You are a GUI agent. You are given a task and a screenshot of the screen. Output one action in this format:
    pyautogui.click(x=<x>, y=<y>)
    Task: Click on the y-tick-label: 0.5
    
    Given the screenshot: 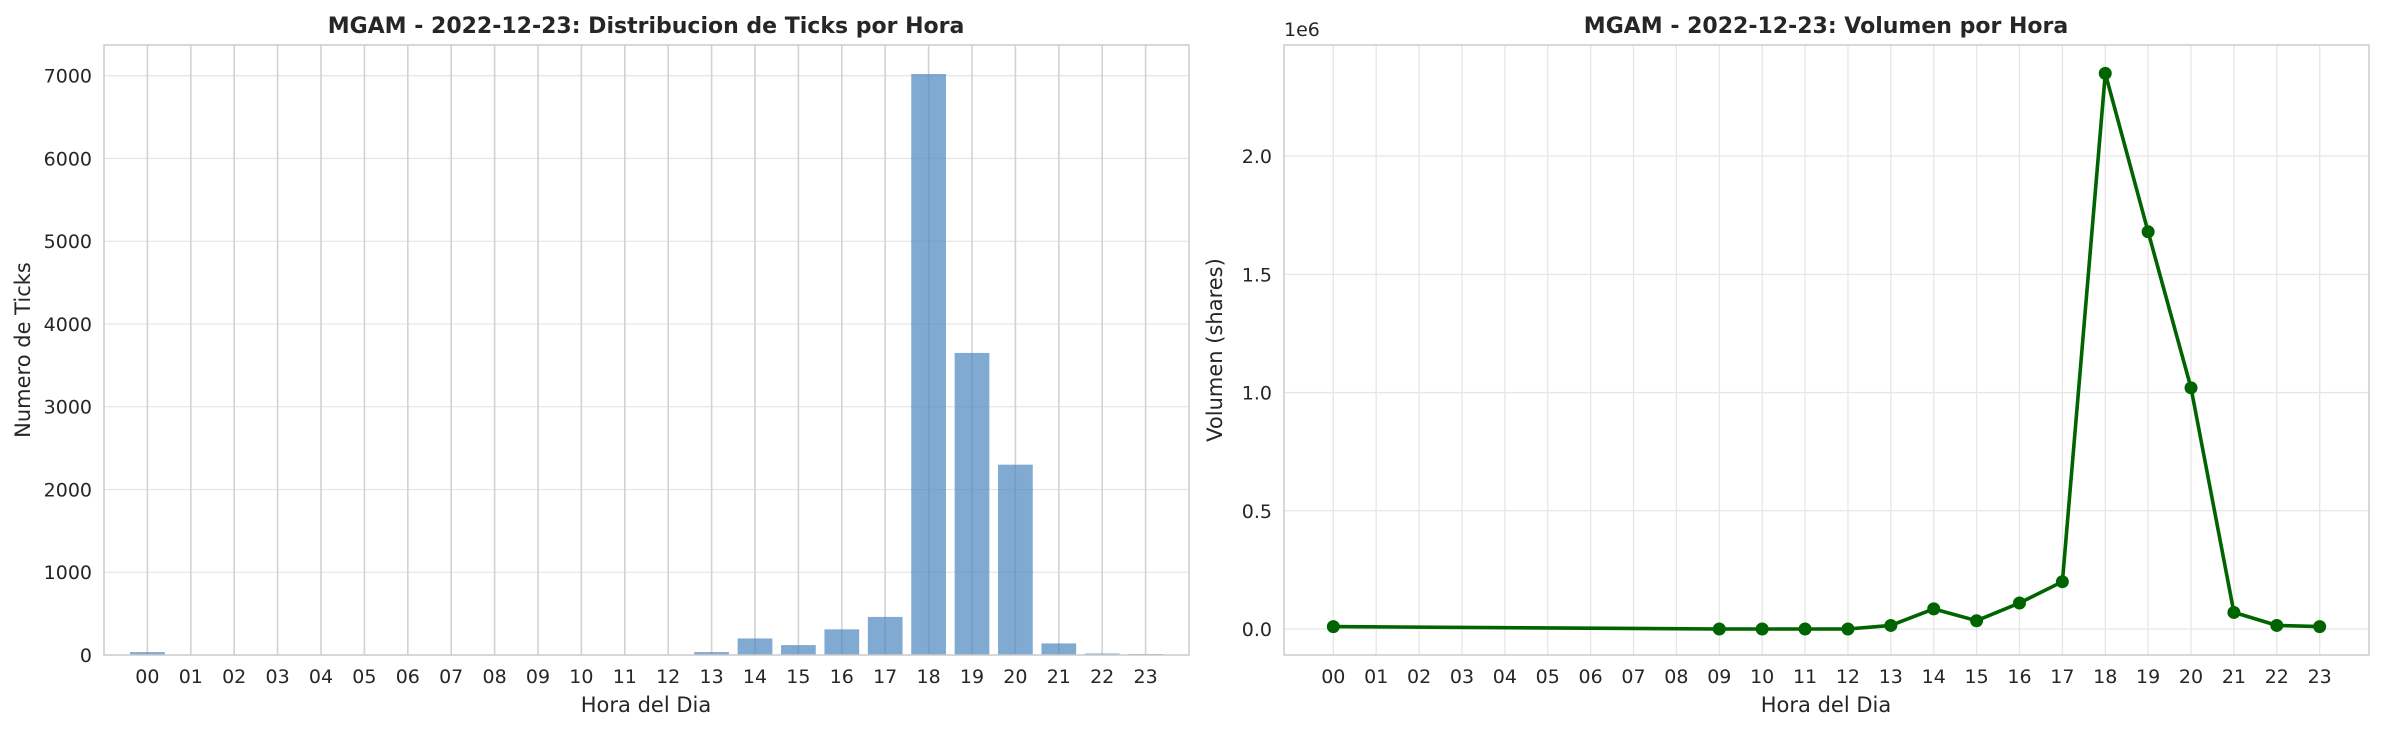 What is the action you would take?
    pyautogui.click(x=1257, y=512)
    